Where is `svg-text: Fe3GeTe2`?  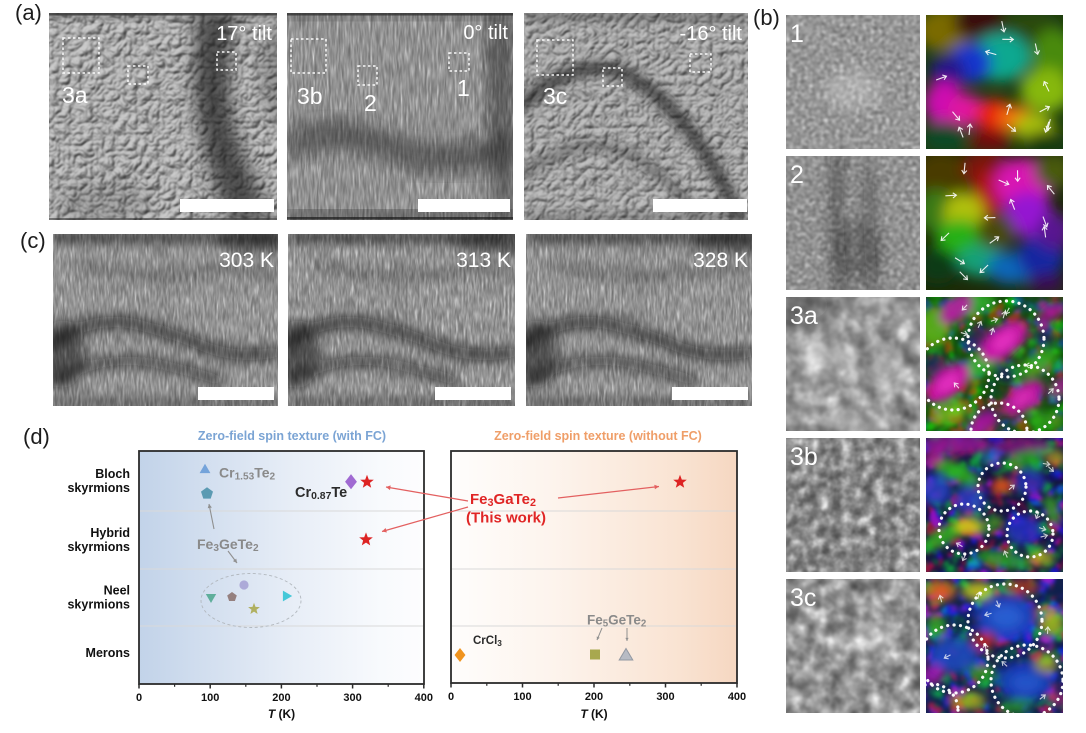 svg-text: Fe3GeTe2 is located at coordinates (228, 545).